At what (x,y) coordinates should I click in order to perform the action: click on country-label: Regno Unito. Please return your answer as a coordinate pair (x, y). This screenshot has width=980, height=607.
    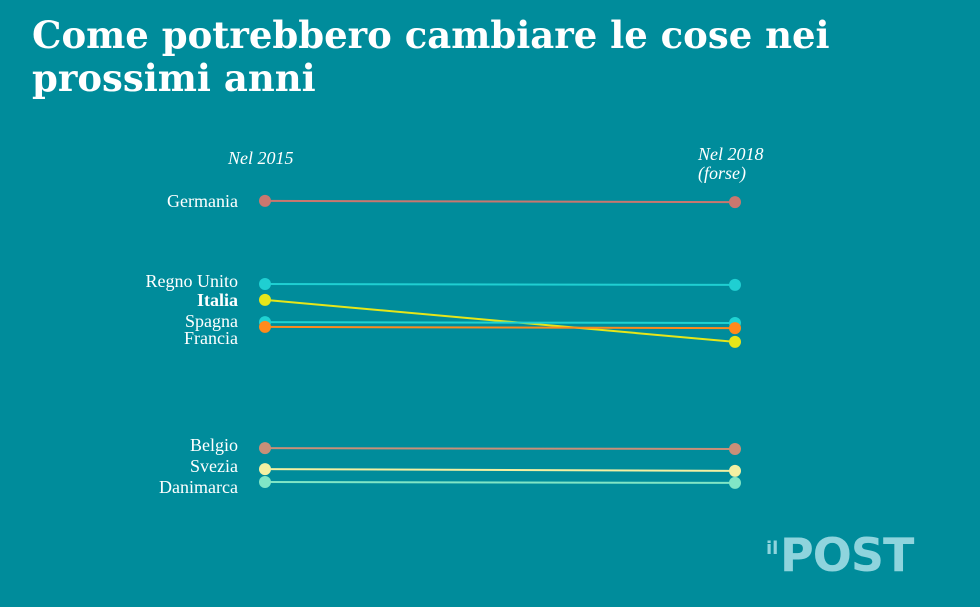
    Looking at the image, I should click on (192, 281).